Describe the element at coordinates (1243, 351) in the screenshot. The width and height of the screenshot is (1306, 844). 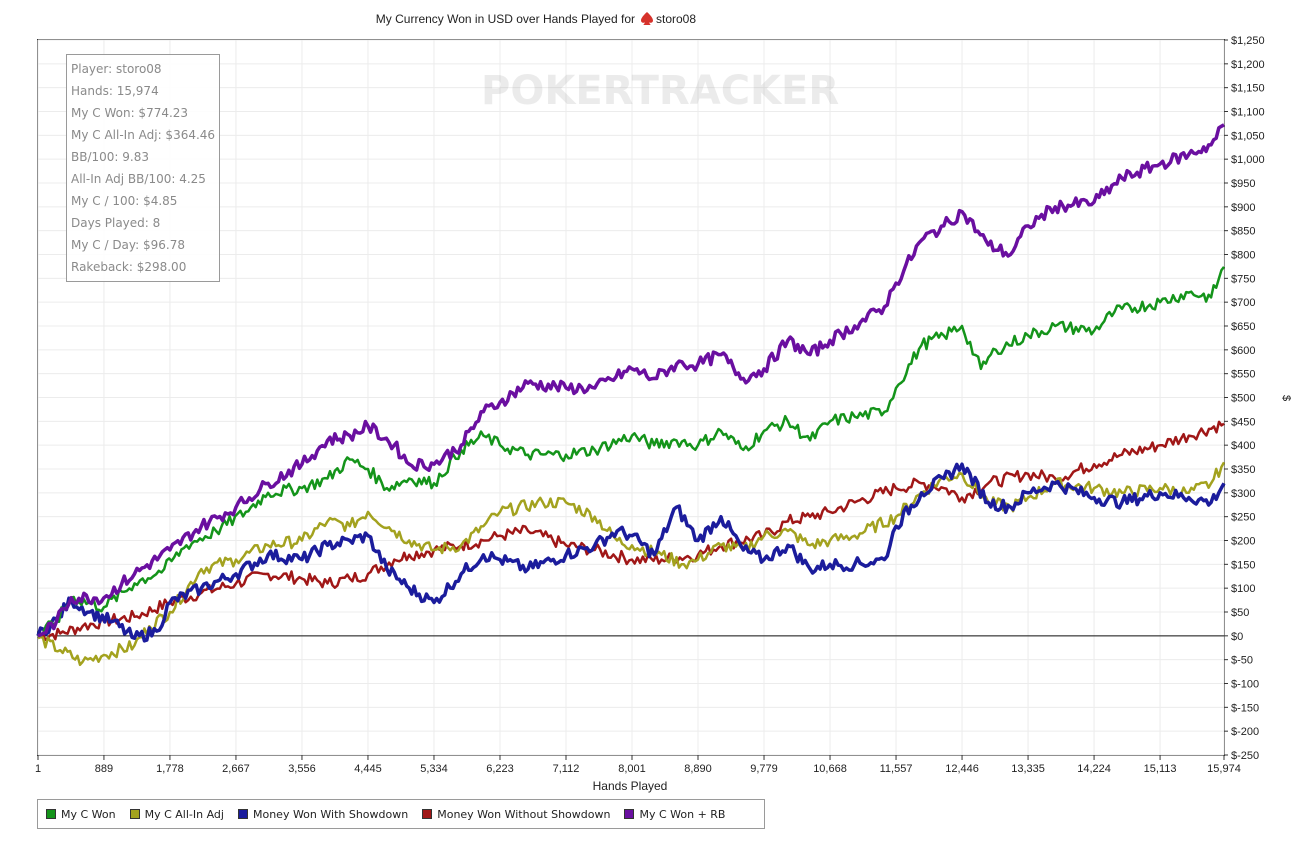
I see `y-tick-label: $600` at that location.